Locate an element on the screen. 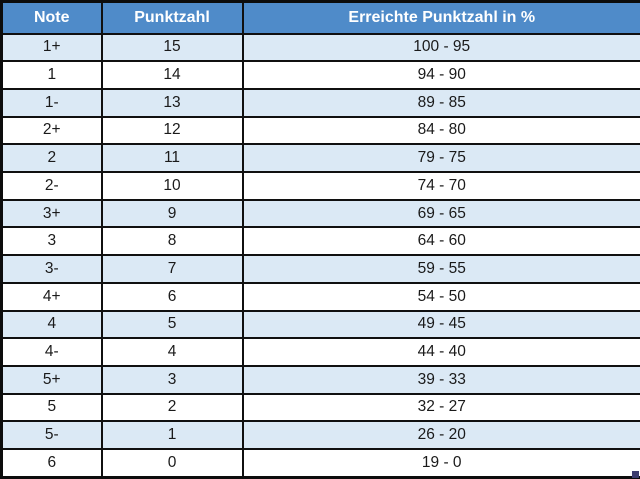 The image size is (640, 479). prozent-cell: 54 - 50 is located at coordinates (440, 296).